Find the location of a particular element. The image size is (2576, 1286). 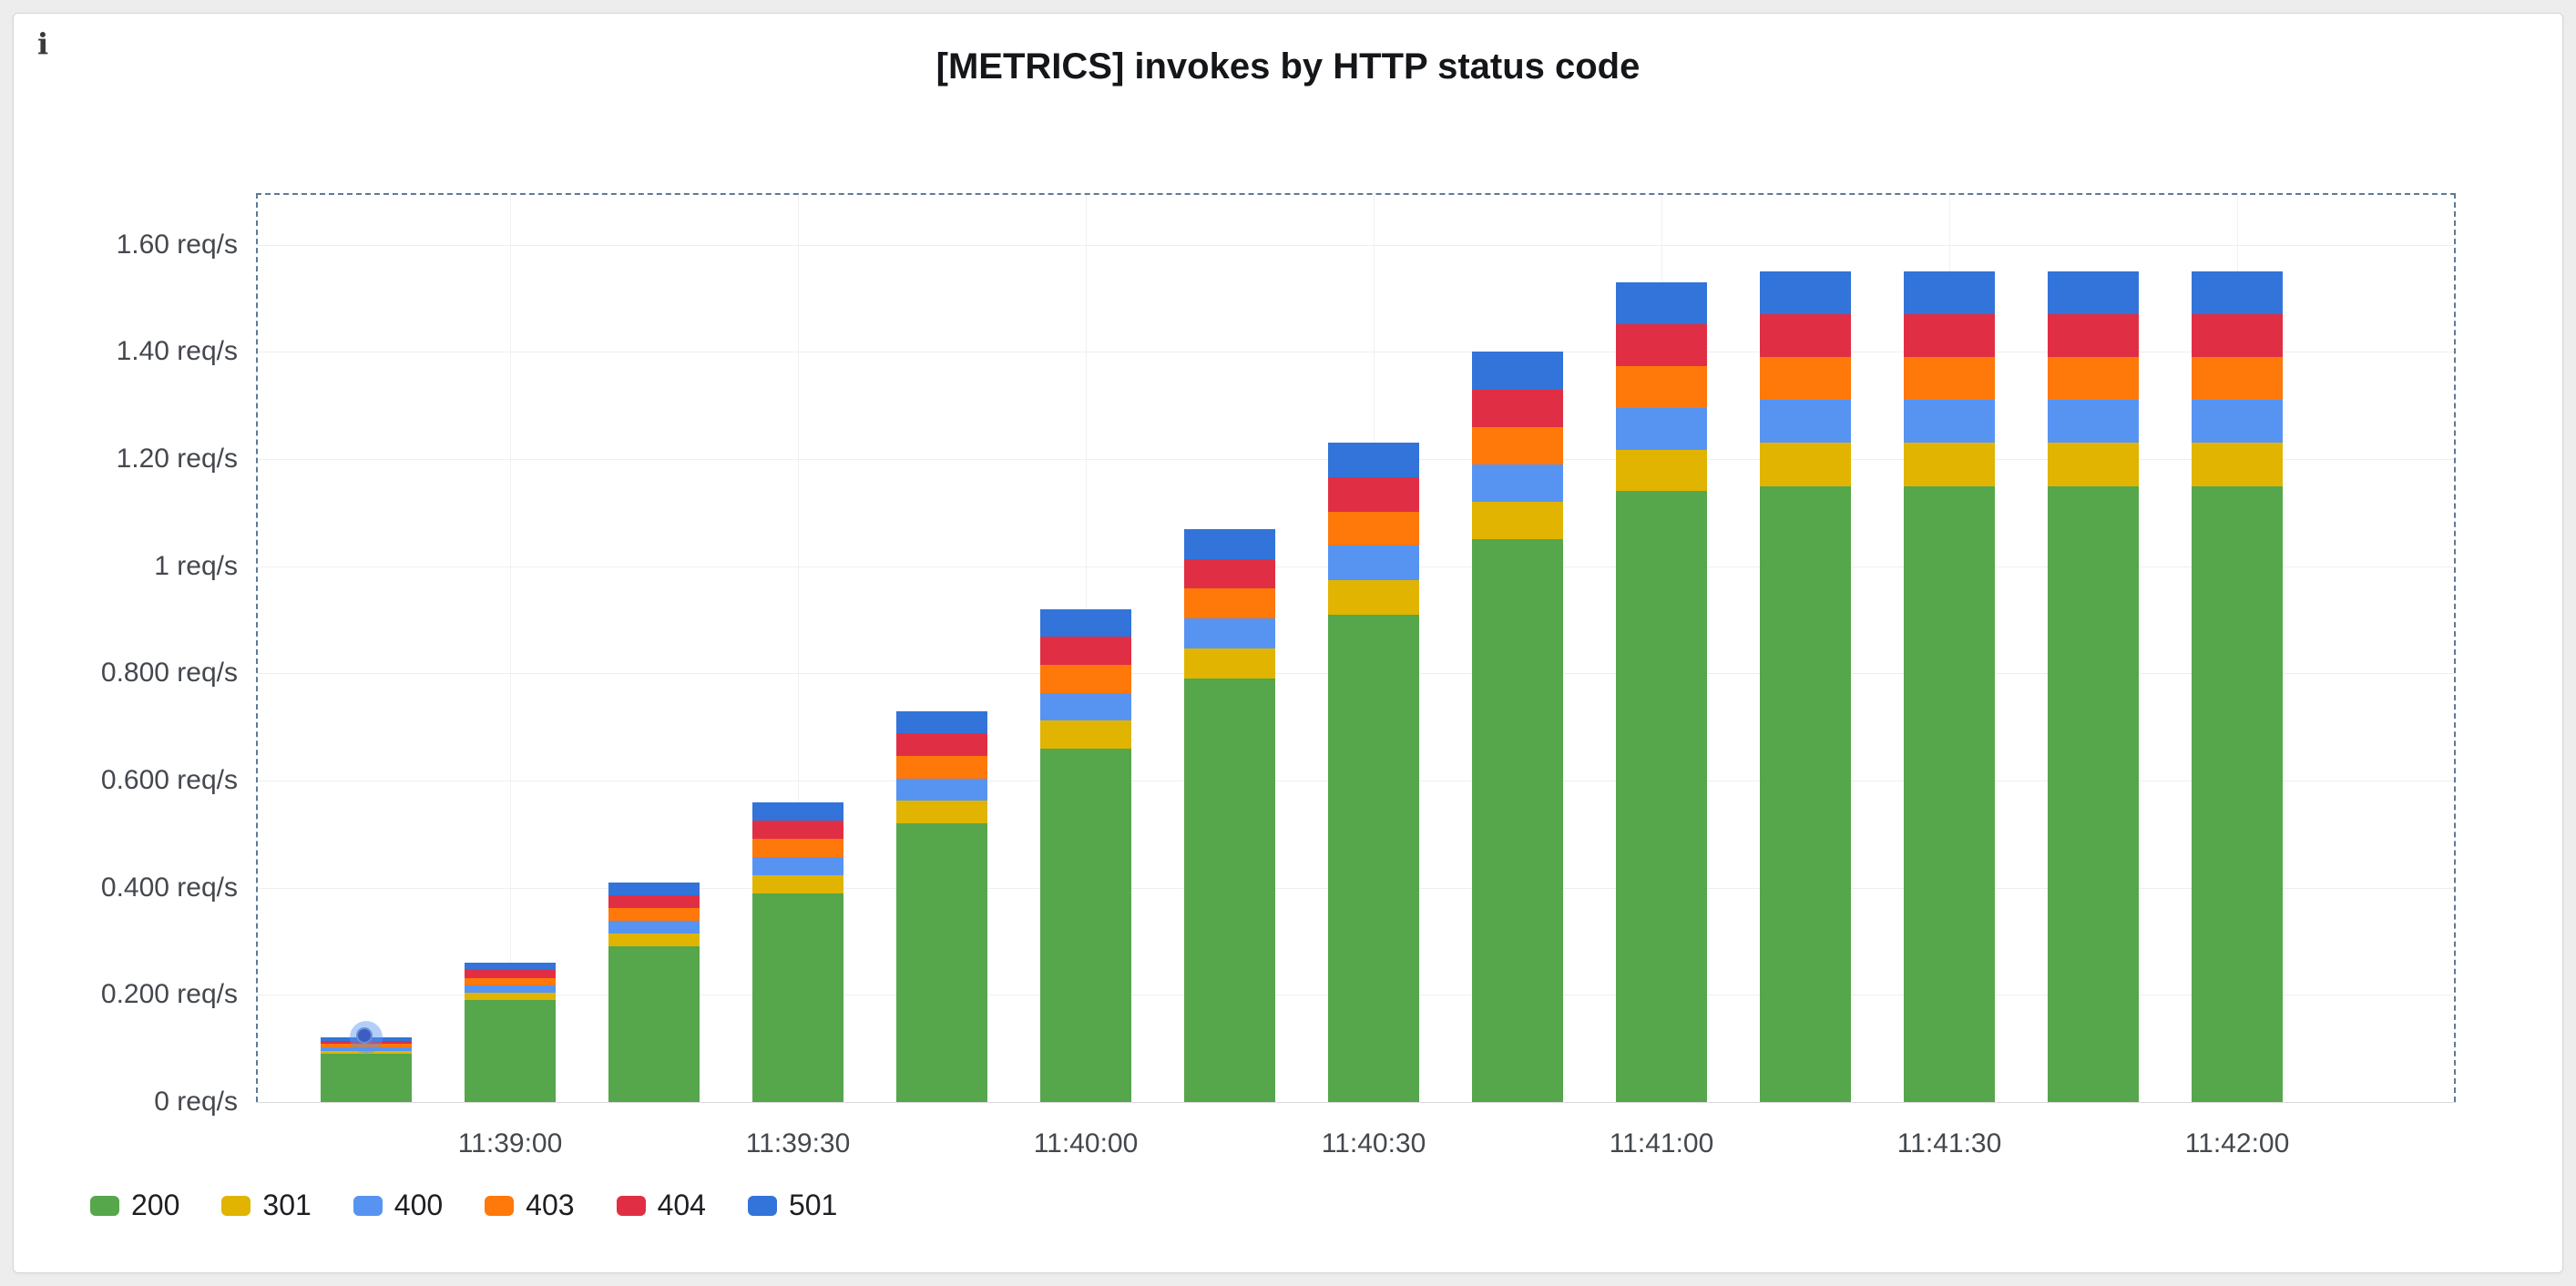

legend-item-403: 403 is located at coordinates (530, 1206).